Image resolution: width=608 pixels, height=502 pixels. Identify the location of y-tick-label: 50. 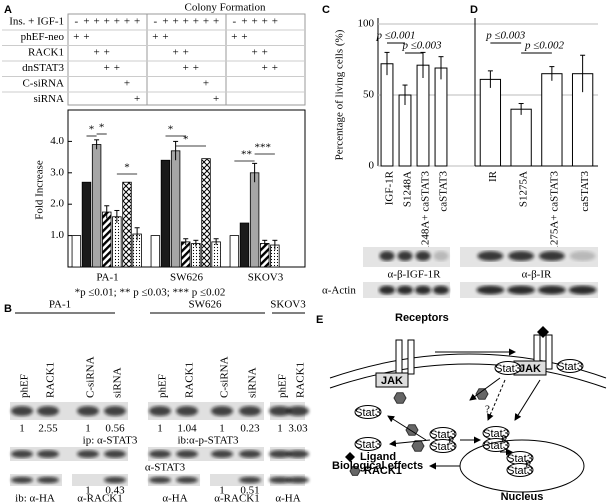
(369, 95).